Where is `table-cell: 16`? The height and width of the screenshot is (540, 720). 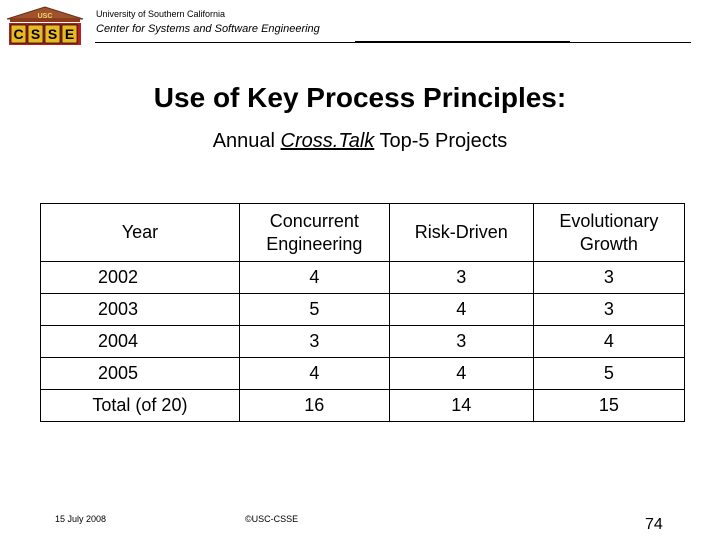
table-cell: 16 is located at coordinates (314, 405).